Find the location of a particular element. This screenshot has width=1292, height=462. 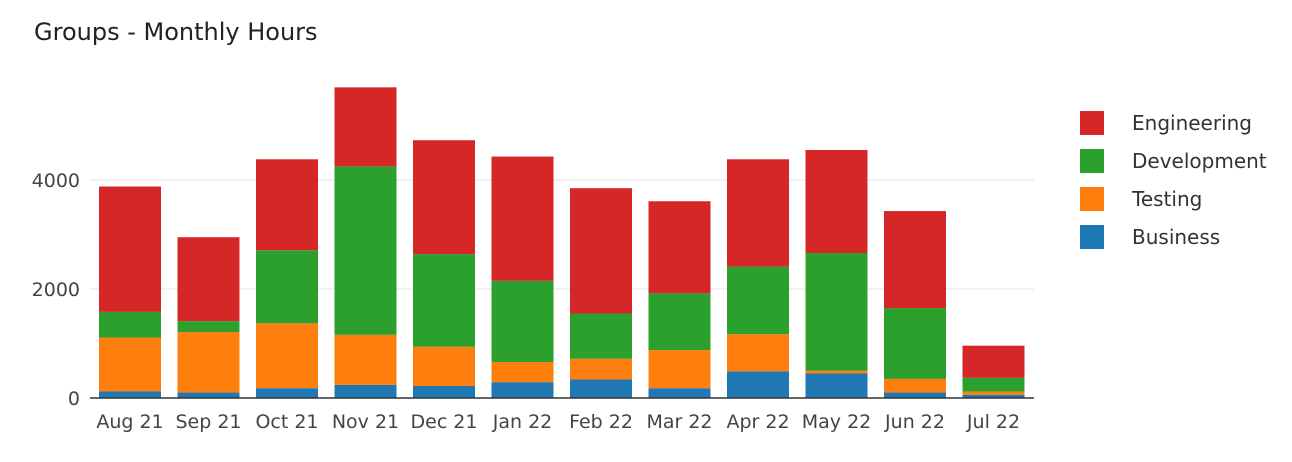

x-tick-label: Jun 22 is located at coordinates (914, 422).